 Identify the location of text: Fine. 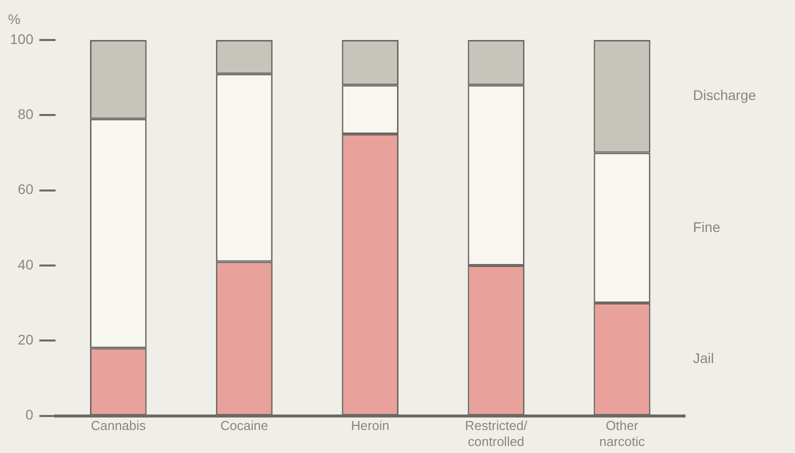
(706, 226).